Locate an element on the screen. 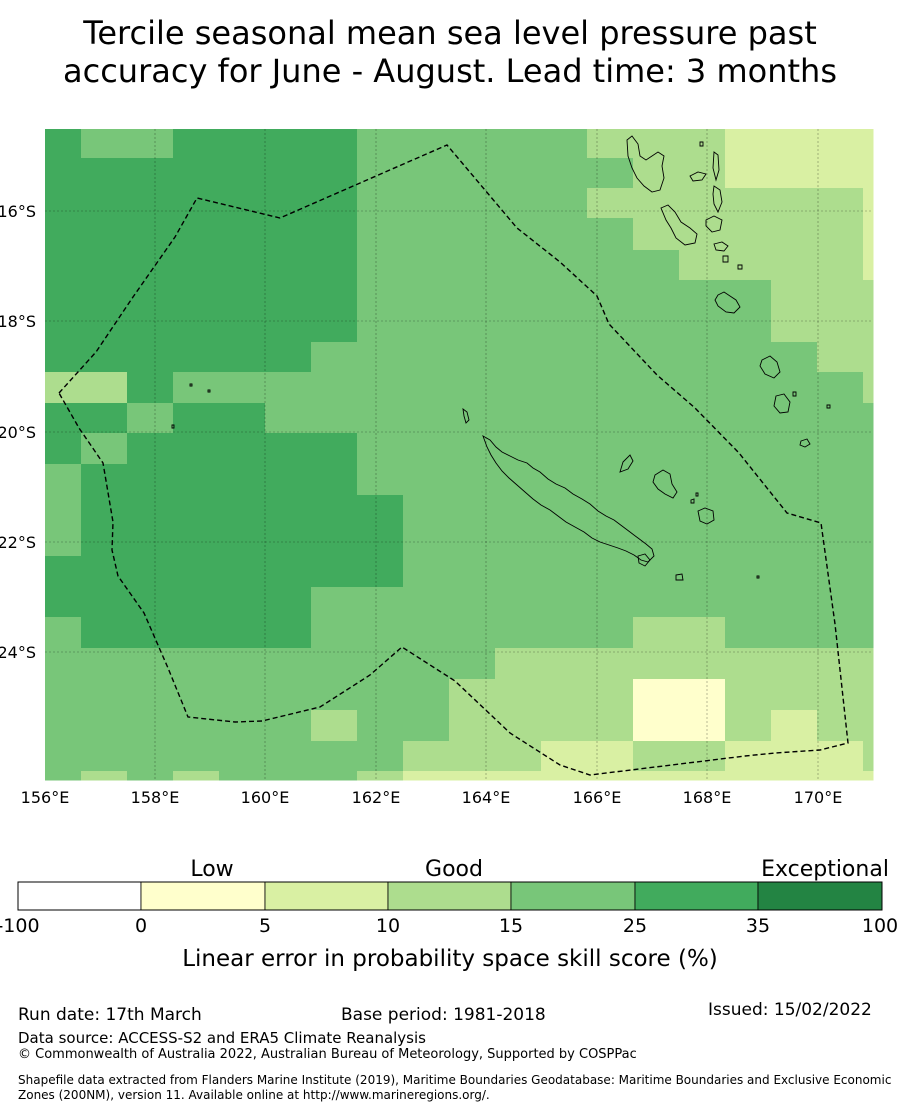 This screenshot has height=1110, width=900. mare is located at coordinates (706, 516).